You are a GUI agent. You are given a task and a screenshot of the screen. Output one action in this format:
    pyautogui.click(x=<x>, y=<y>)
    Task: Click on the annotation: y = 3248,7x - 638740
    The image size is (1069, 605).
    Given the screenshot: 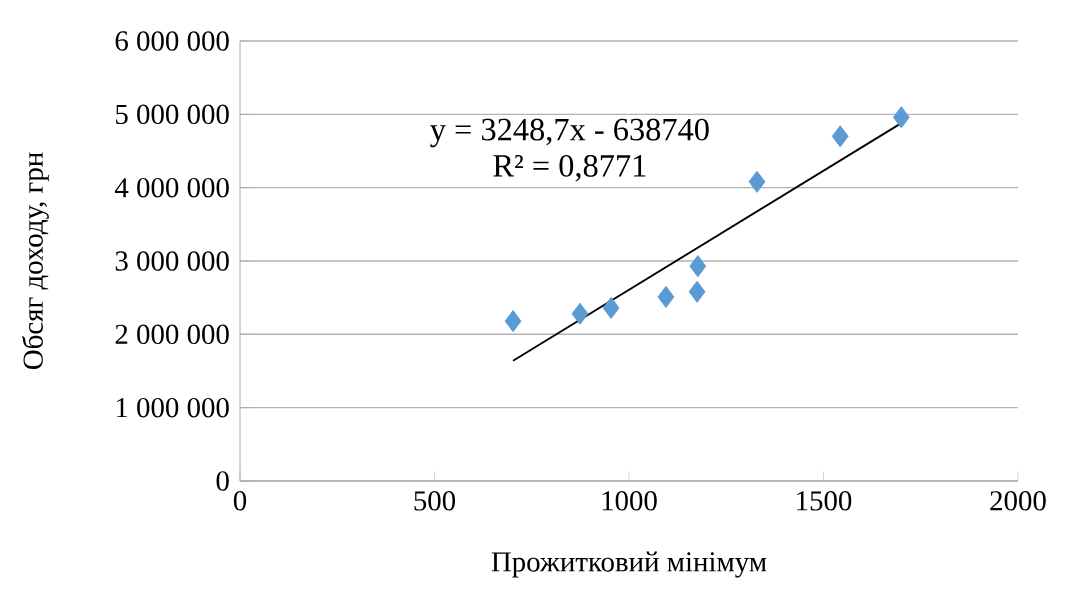 What is the action you would take?
    pyautogui.click(x=569, y=133)
    